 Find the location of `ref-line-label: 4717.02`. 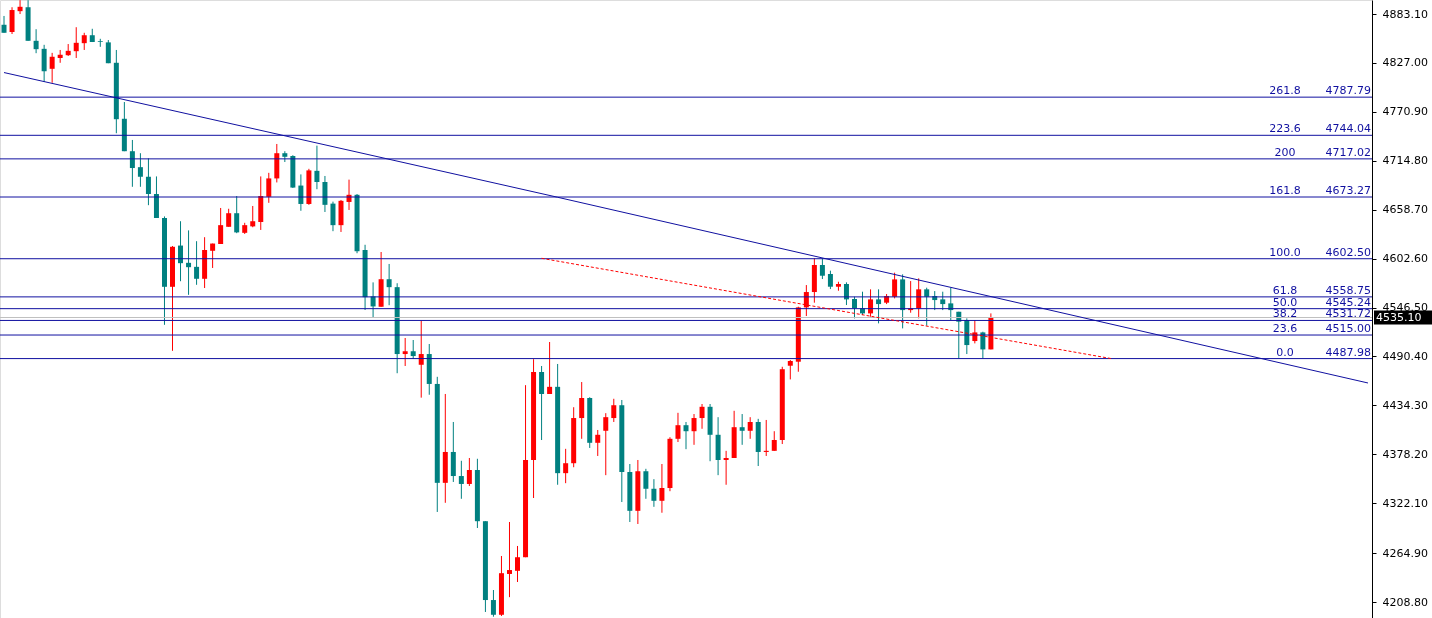

ref-line-label: 4717.02 is located at coordinates (1348, 152).